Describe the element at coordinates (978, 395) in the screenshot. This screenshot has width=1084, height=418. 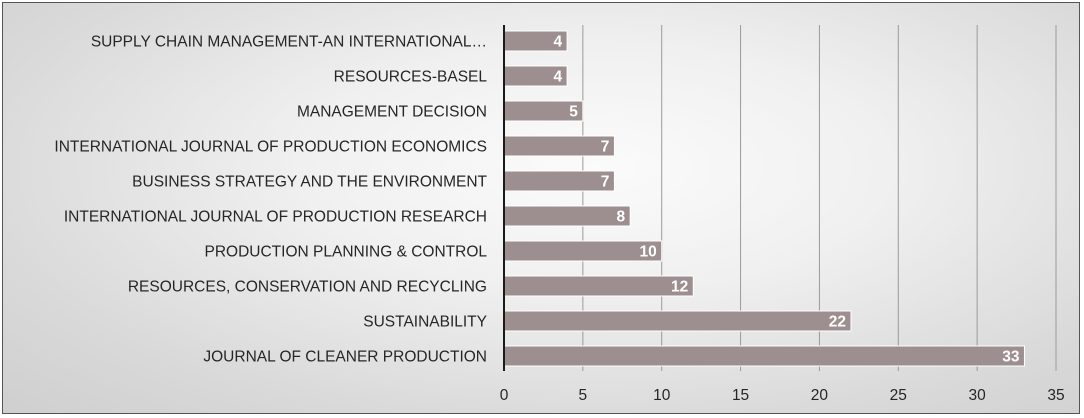
I see `x-tick-label: 30` at that location.